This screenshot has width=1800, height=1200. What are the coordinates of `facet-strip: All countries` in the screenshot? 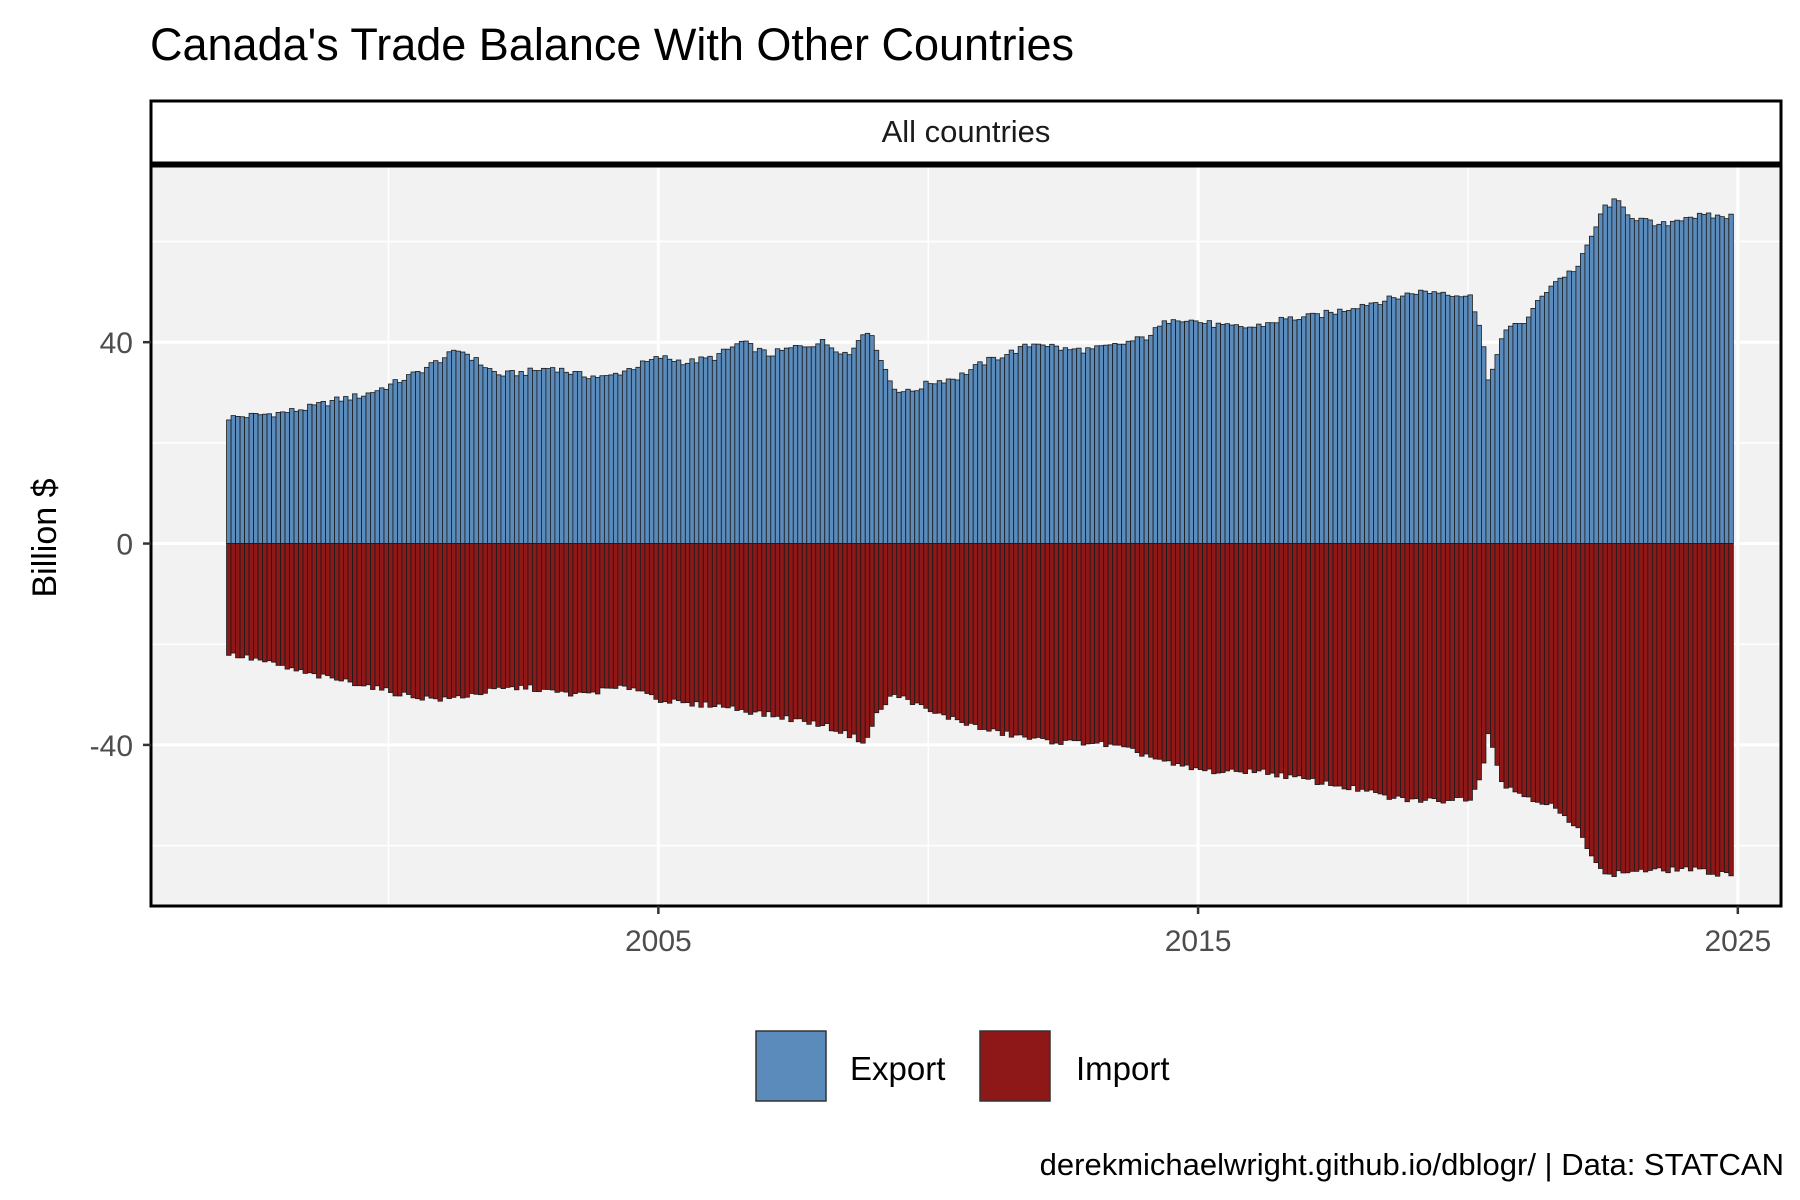 It's located at (966, 132).